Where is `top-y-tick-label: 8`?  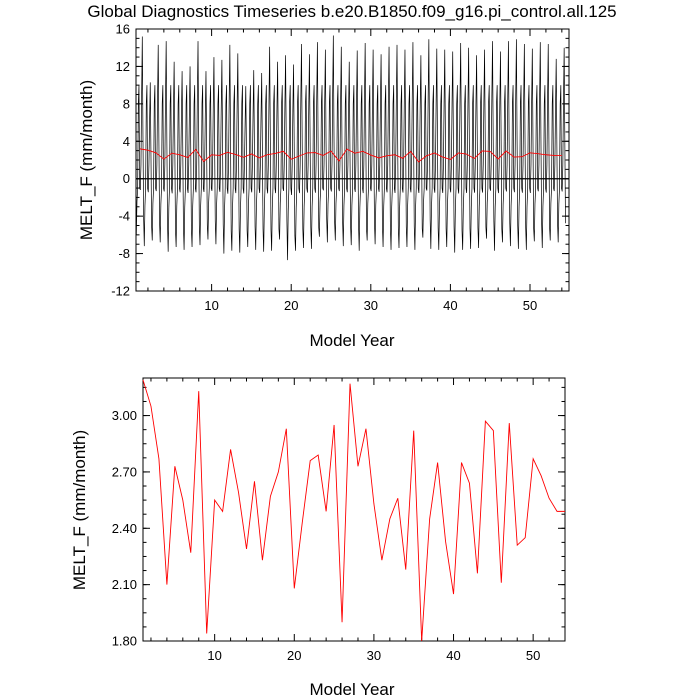
top-y-tick-label: 8 is located at coordinates (126, 103).